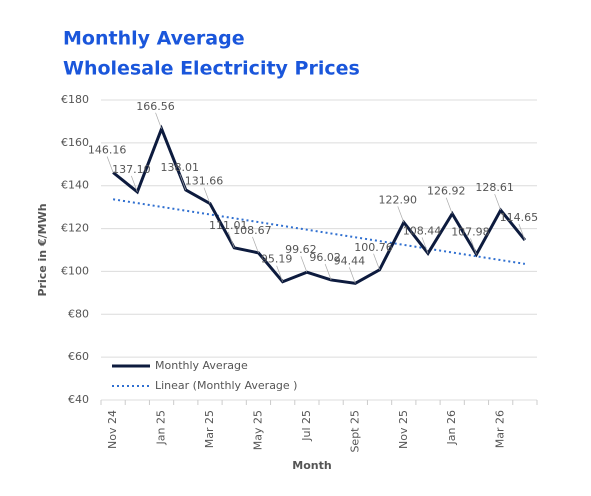 The height and width of the screenshot is (496, 591). I want to click on chart-subtitle: Wholesale Electricity Prices, so click(211, 69).